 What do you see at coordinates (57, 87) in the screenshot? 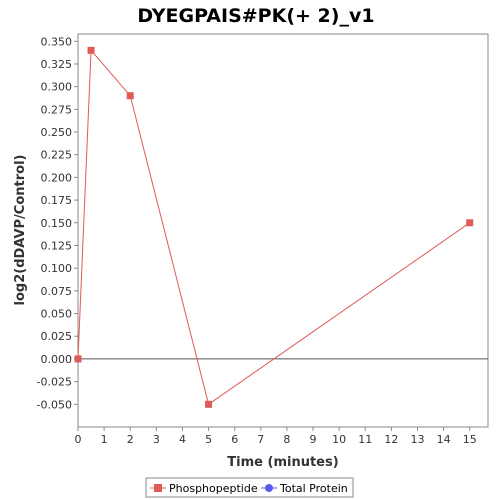
I see `y-tick-label: 0.300` at bounding box center [57, 87].